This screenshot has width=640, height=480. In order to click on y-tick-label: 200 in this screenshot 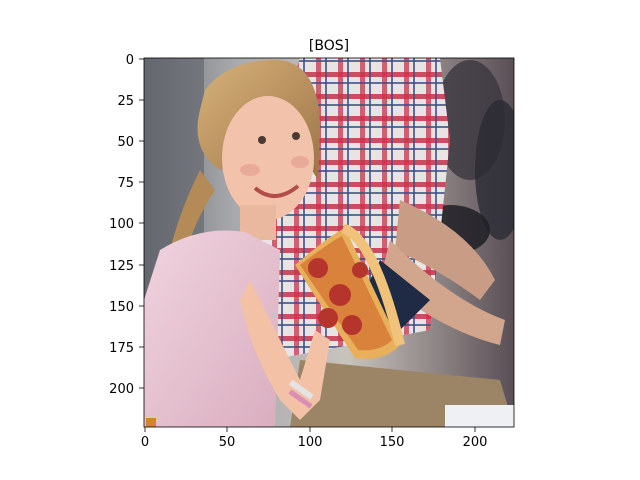, I will do `click(121, 389)`.